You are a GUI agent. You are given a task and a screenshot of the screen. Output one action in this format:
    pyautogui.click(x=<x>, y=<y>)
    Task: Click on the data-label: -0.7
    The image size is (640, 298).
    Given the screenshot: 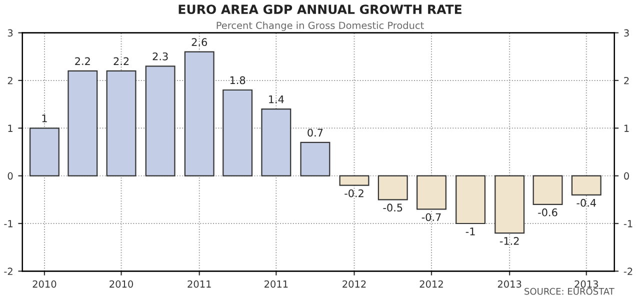 What is the action you would take?
    pyautogui.click(x=431, y=217)
    